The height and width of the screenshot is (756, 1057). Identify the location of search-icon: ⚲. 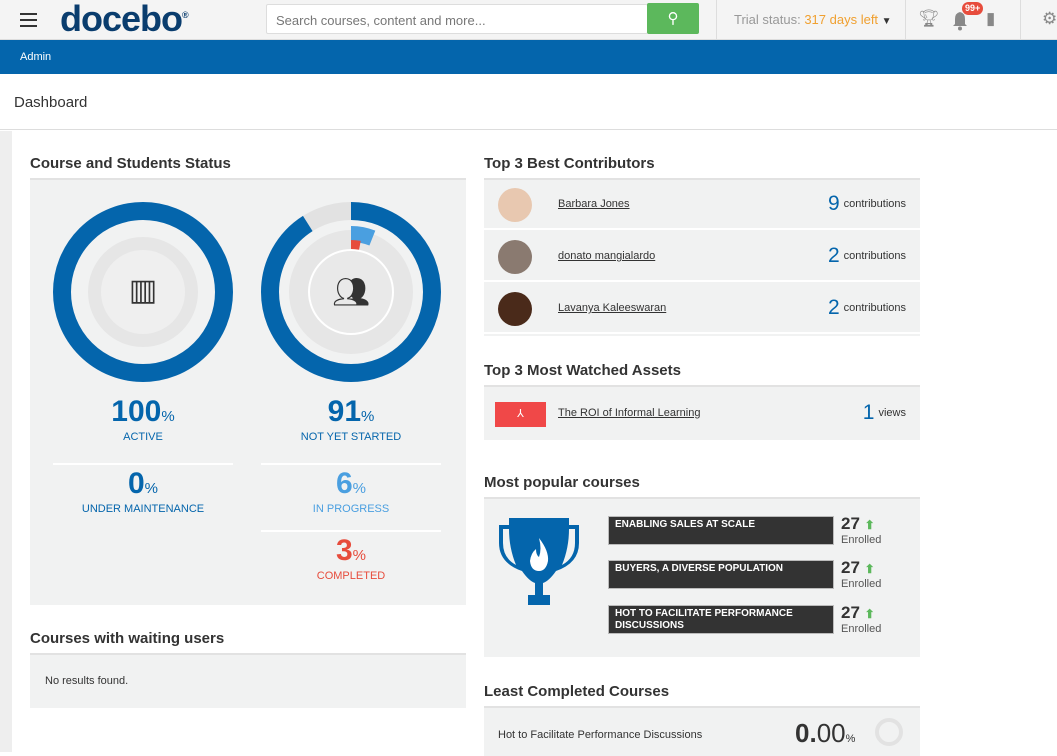
(673, 18).